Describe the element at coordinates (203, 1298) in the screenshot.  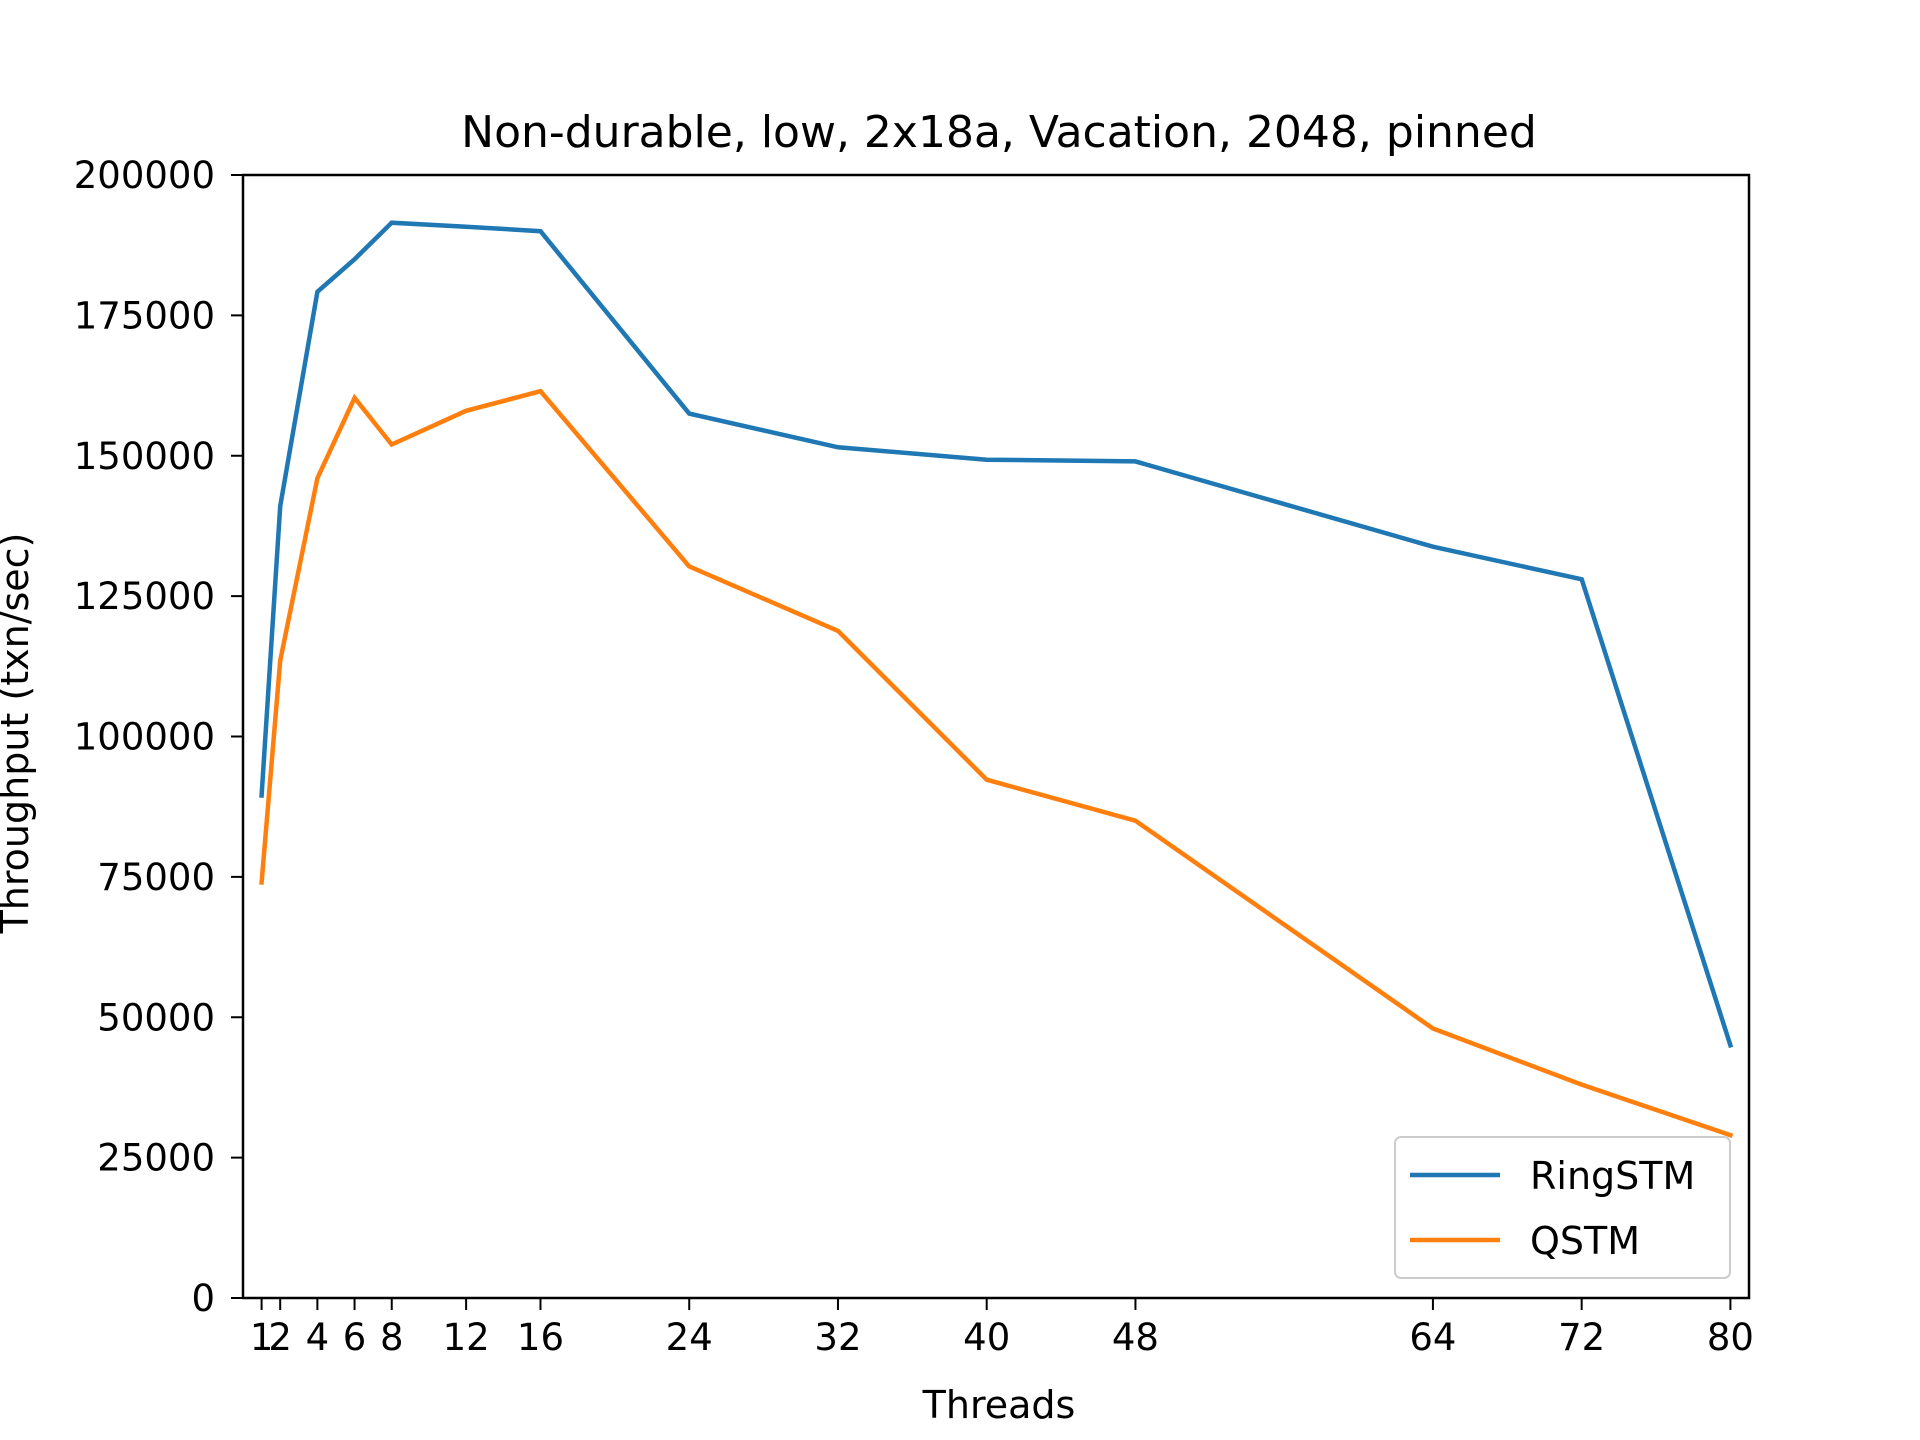
I see `y-tick-label: 0` at that location.